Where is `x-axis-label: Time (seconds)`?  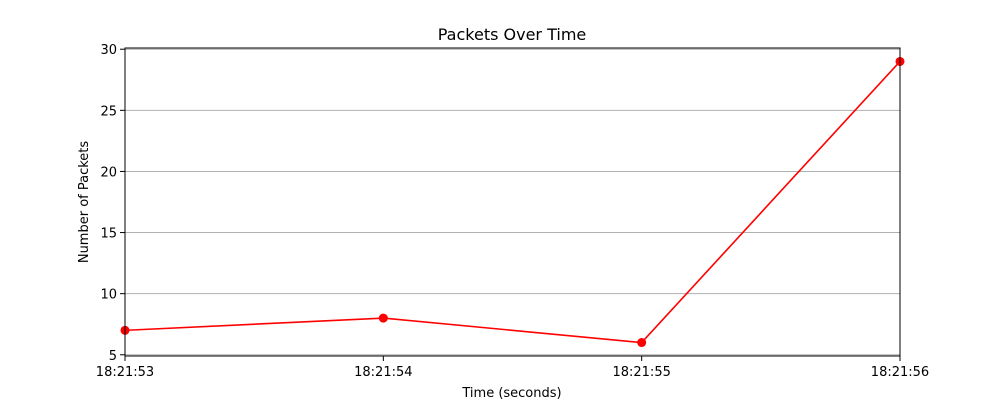 x-axis-label: Time (seconds) is located at coordinates (511, 393).